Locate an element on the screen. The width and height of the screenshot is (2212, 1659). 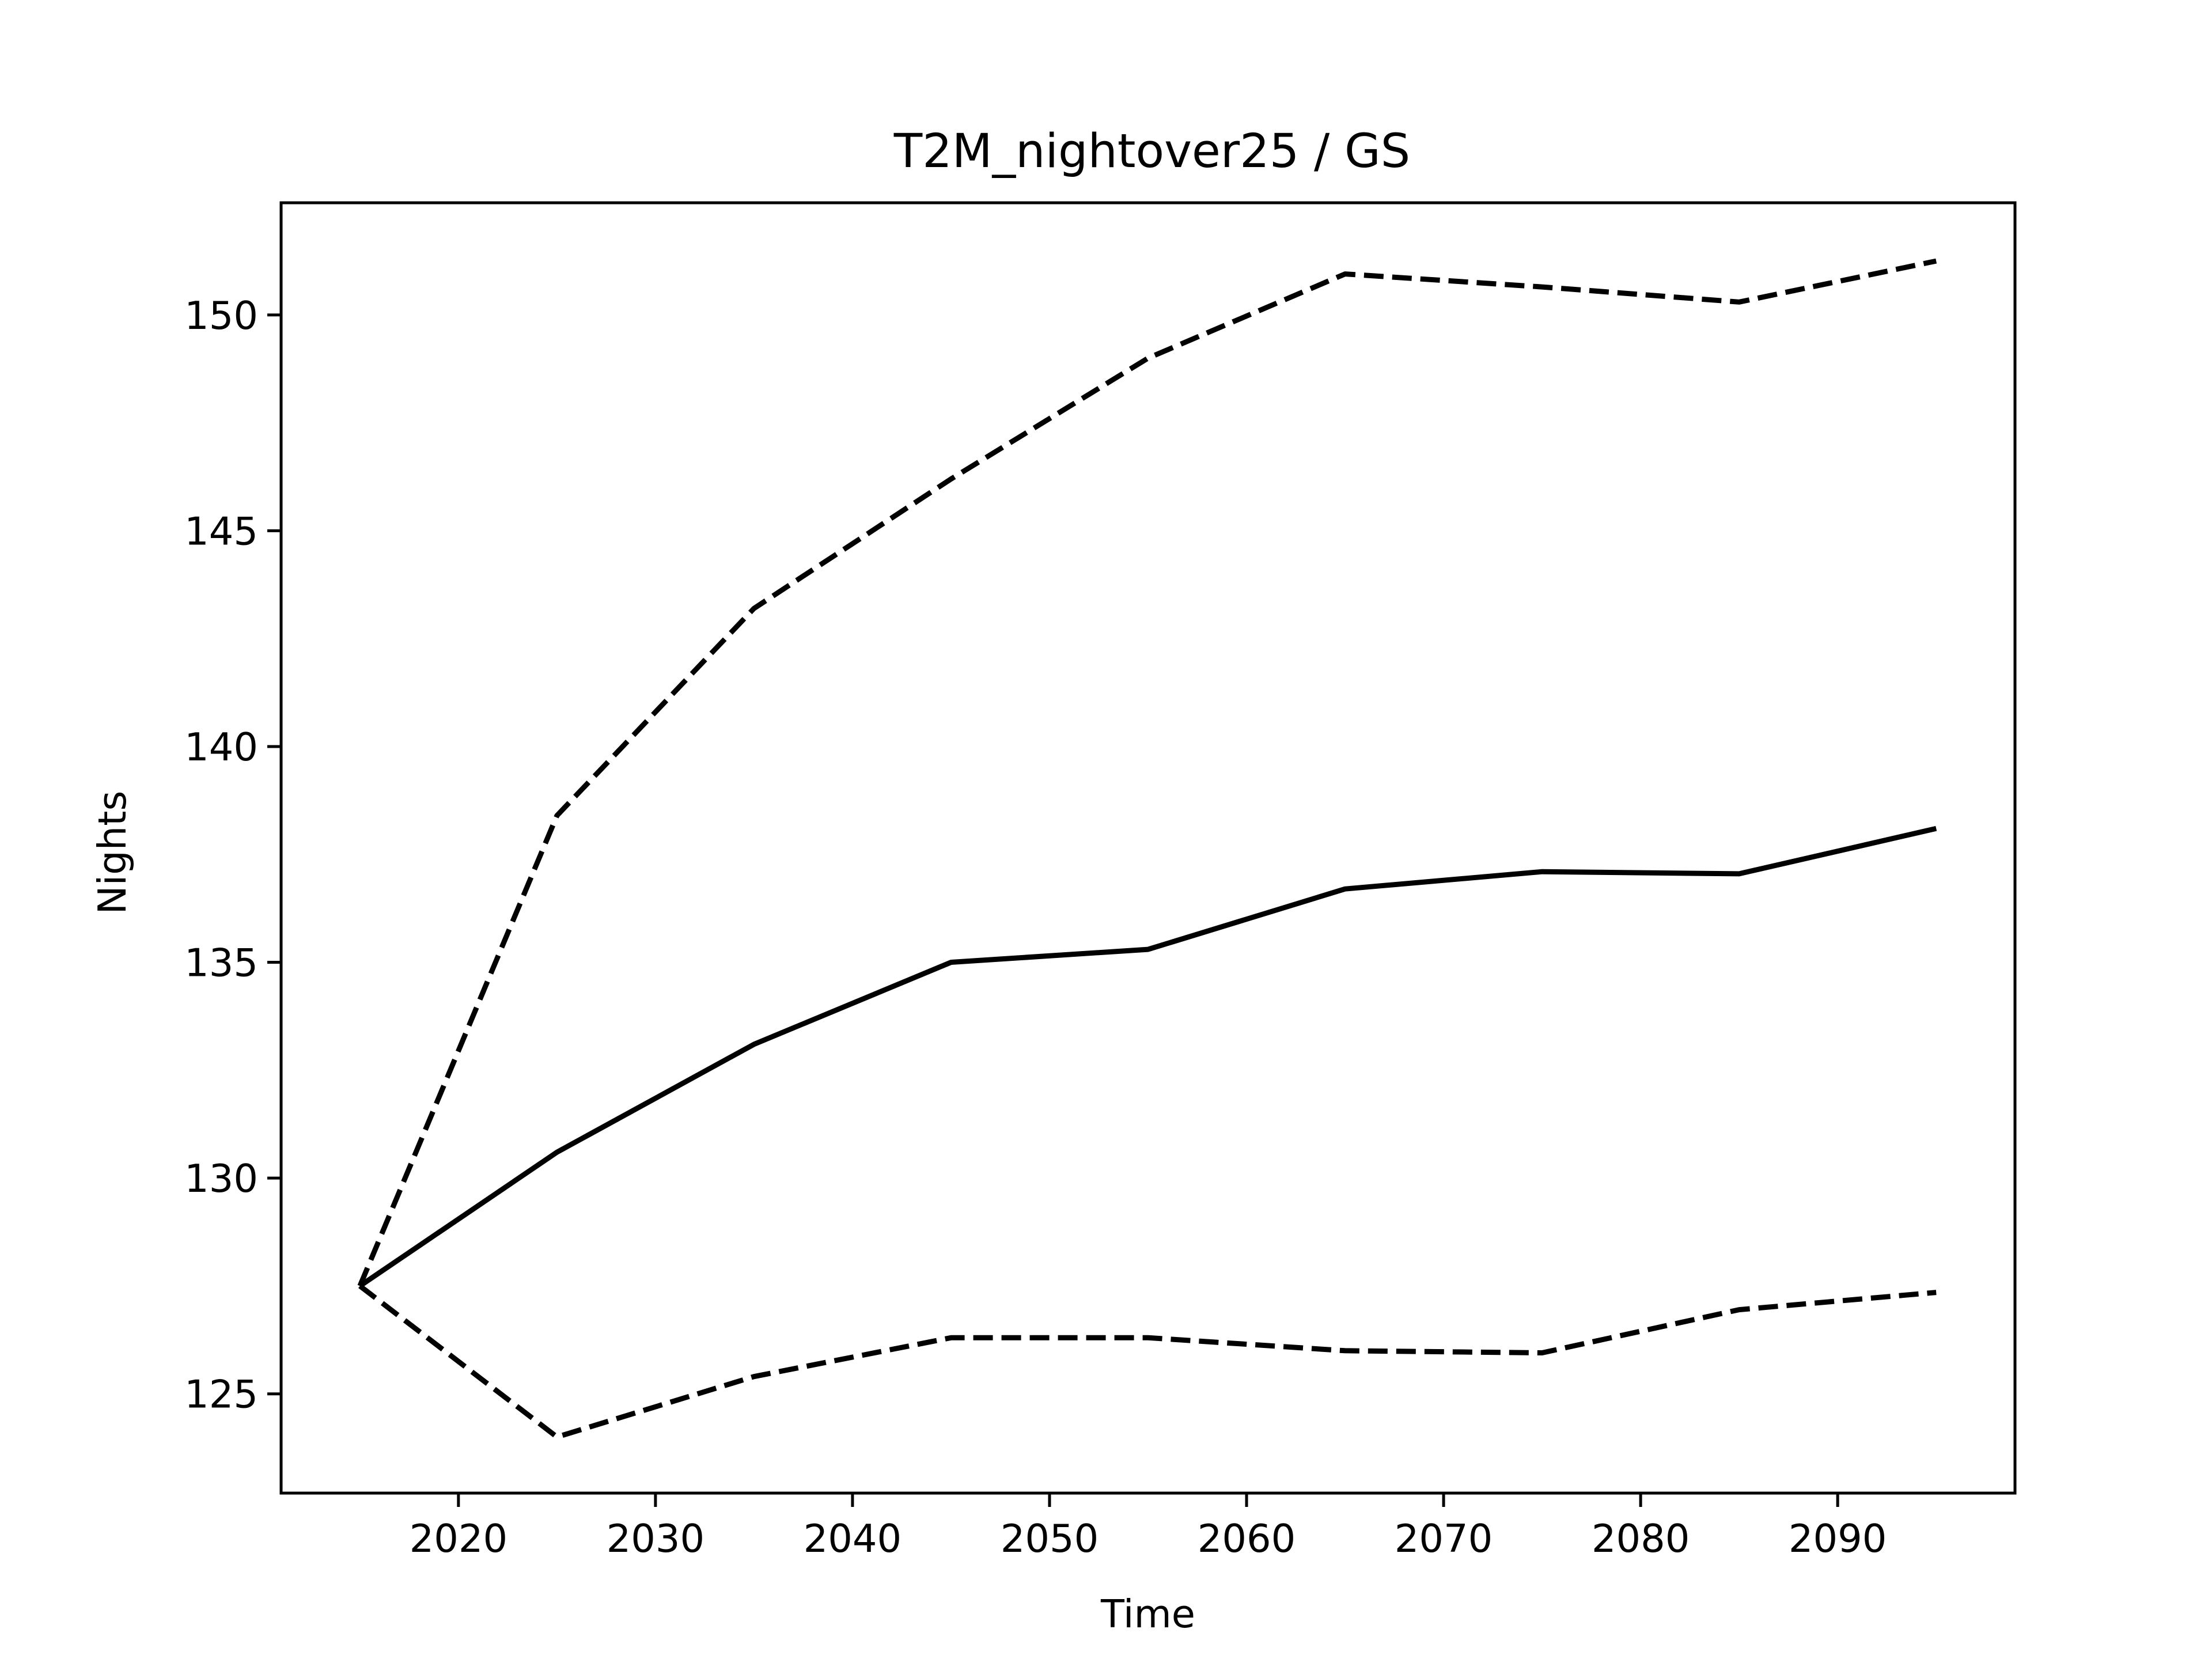
x-tick-label: 2070 is located at coordinates (1444, 1538).